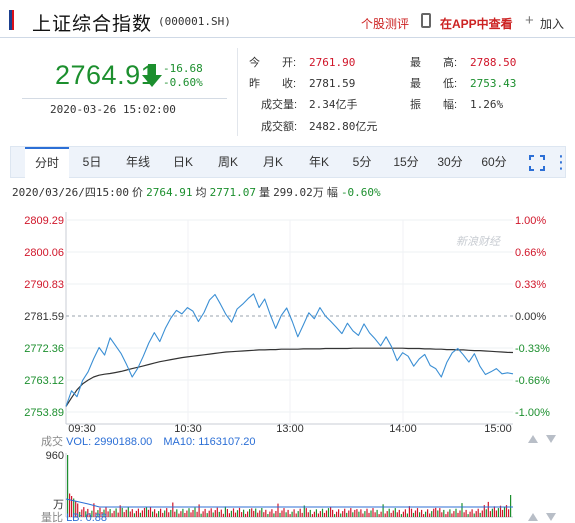 This screenshot has height=523, width=575. What do you see at coordinates (44, 221) in the screenshot?
I see `y-tick-label-left: 2809.29` at bounding box center [44, 221].